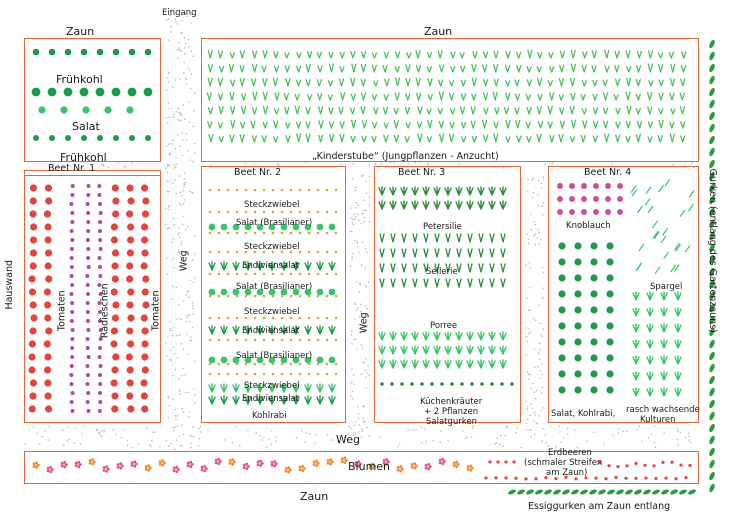 The image size is (735, 520). What do you see at coordinates (442, 272) in the screenshot?
I see `label-b3-sellerie: Sellerie` at bounding box center [442, 272].